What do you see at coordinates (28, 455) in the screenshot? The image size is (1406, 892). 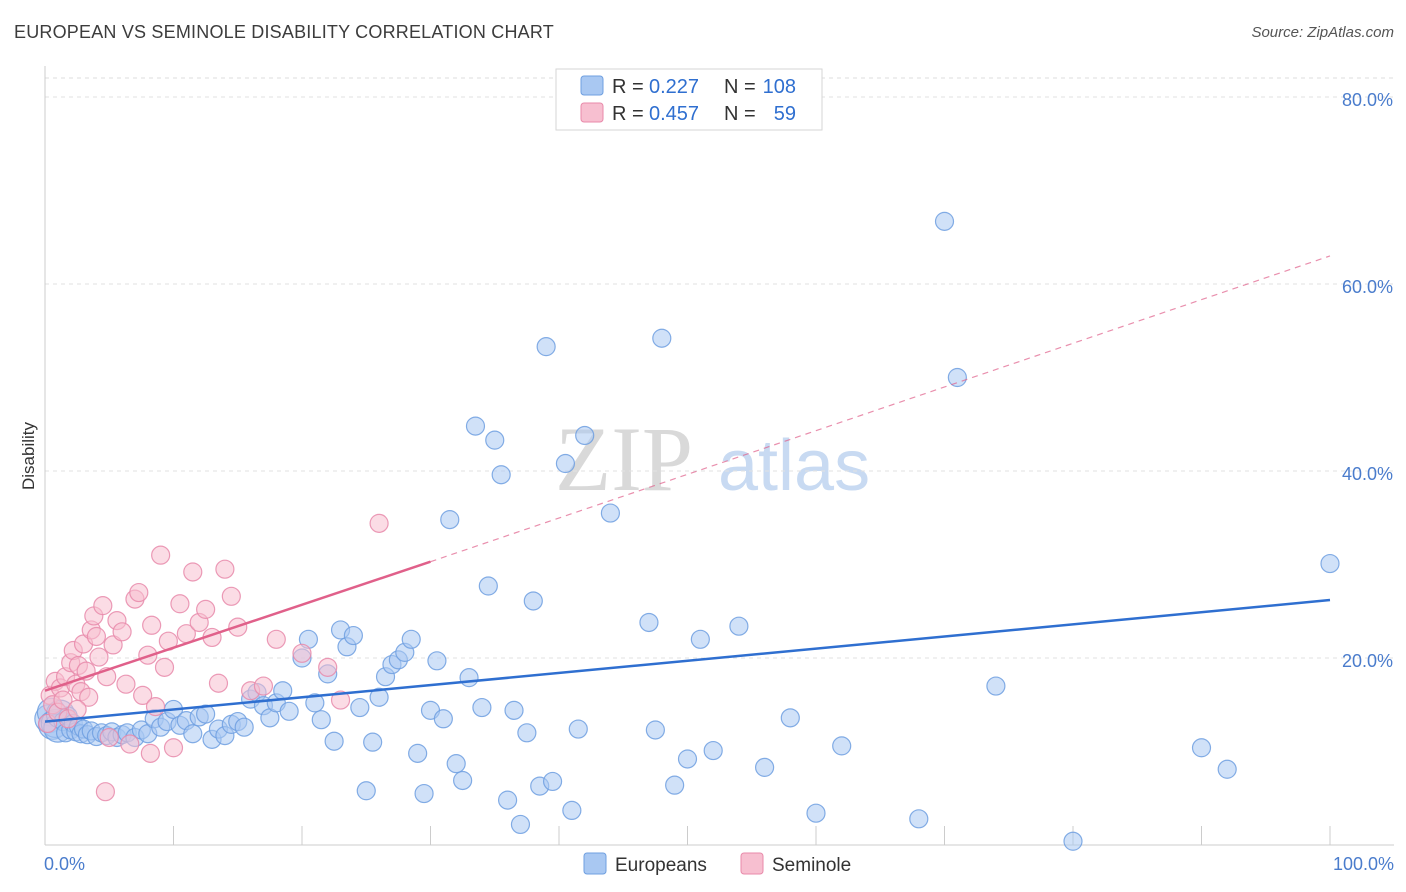 I see `y-axis-label: Disability` at bounding box center [28, 455].